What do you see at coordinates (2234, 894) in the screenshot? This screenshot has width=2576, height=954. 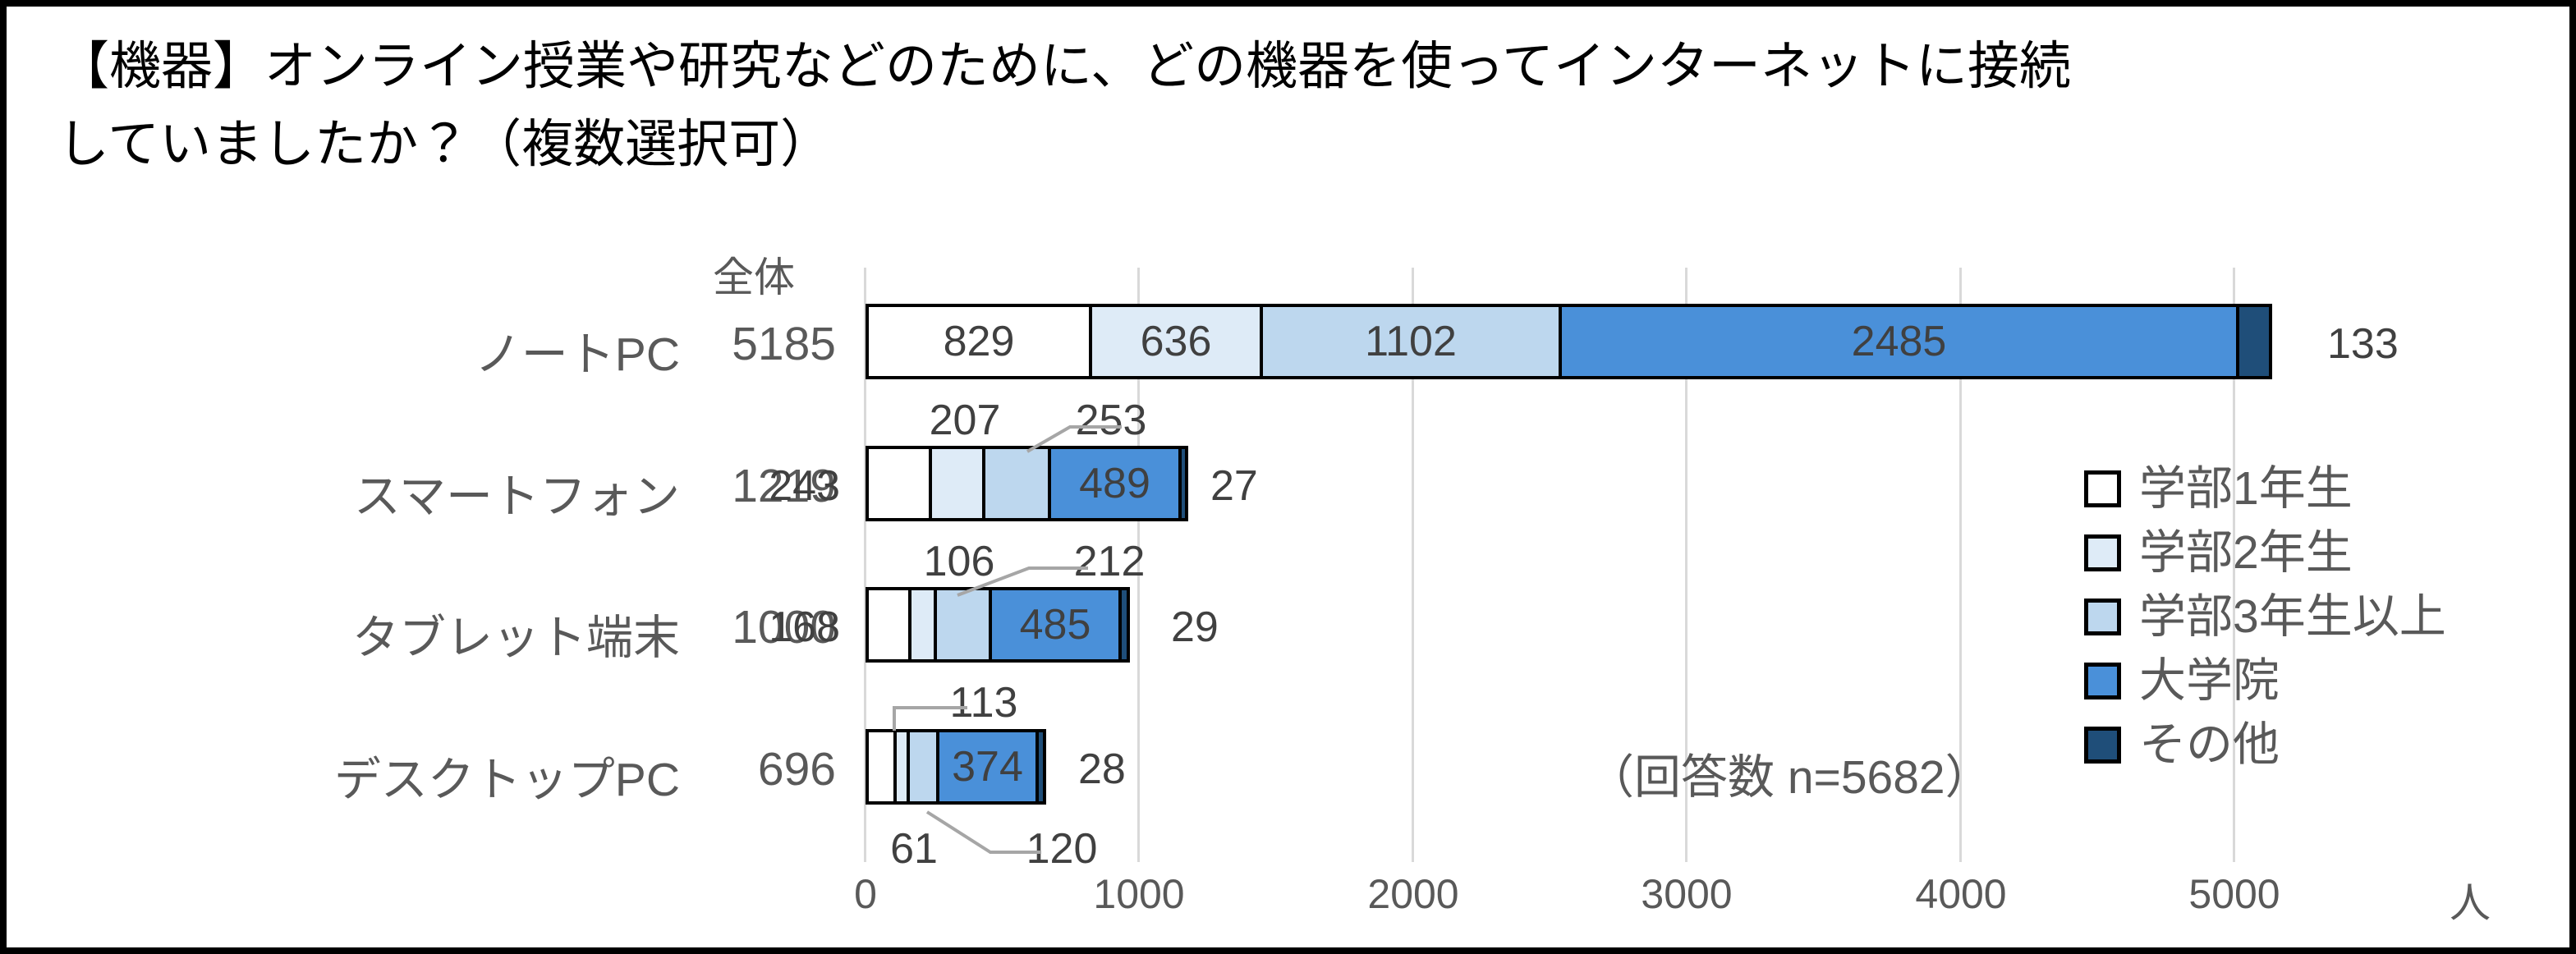 I see `x-tick-5000: 5000` at bounding box center [2234, 894].